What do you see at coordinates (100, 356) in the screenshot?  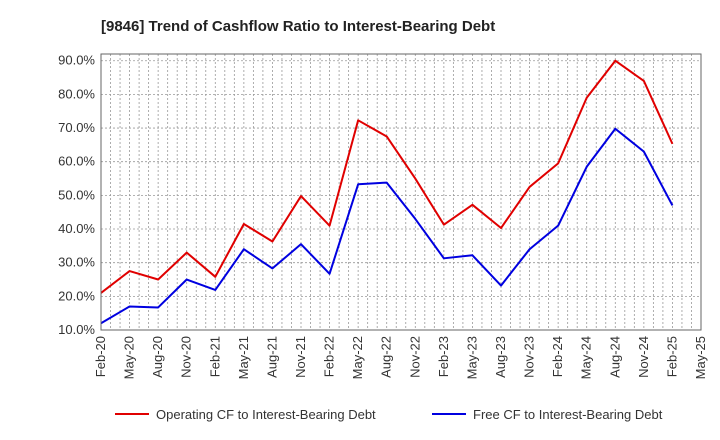 I see `x-tick-label: Feb-20` at bounding box center [100, 356].